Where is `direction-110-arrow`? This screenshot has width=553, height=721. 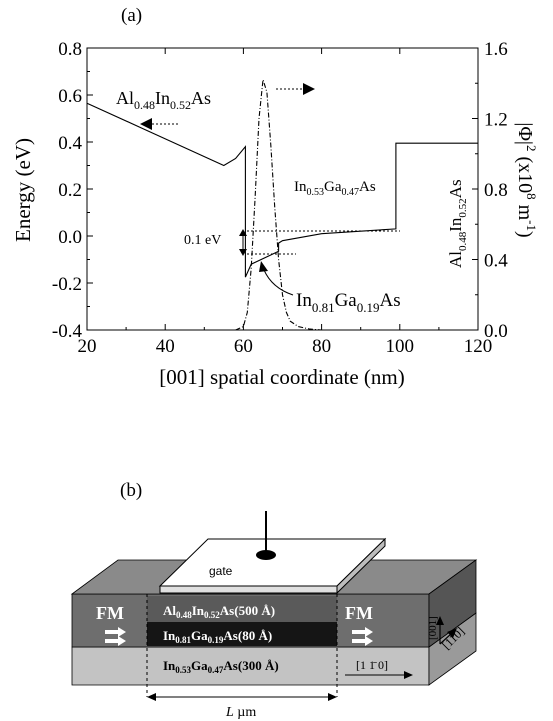 direction-110-arrow is located at coordinates (448, 636).